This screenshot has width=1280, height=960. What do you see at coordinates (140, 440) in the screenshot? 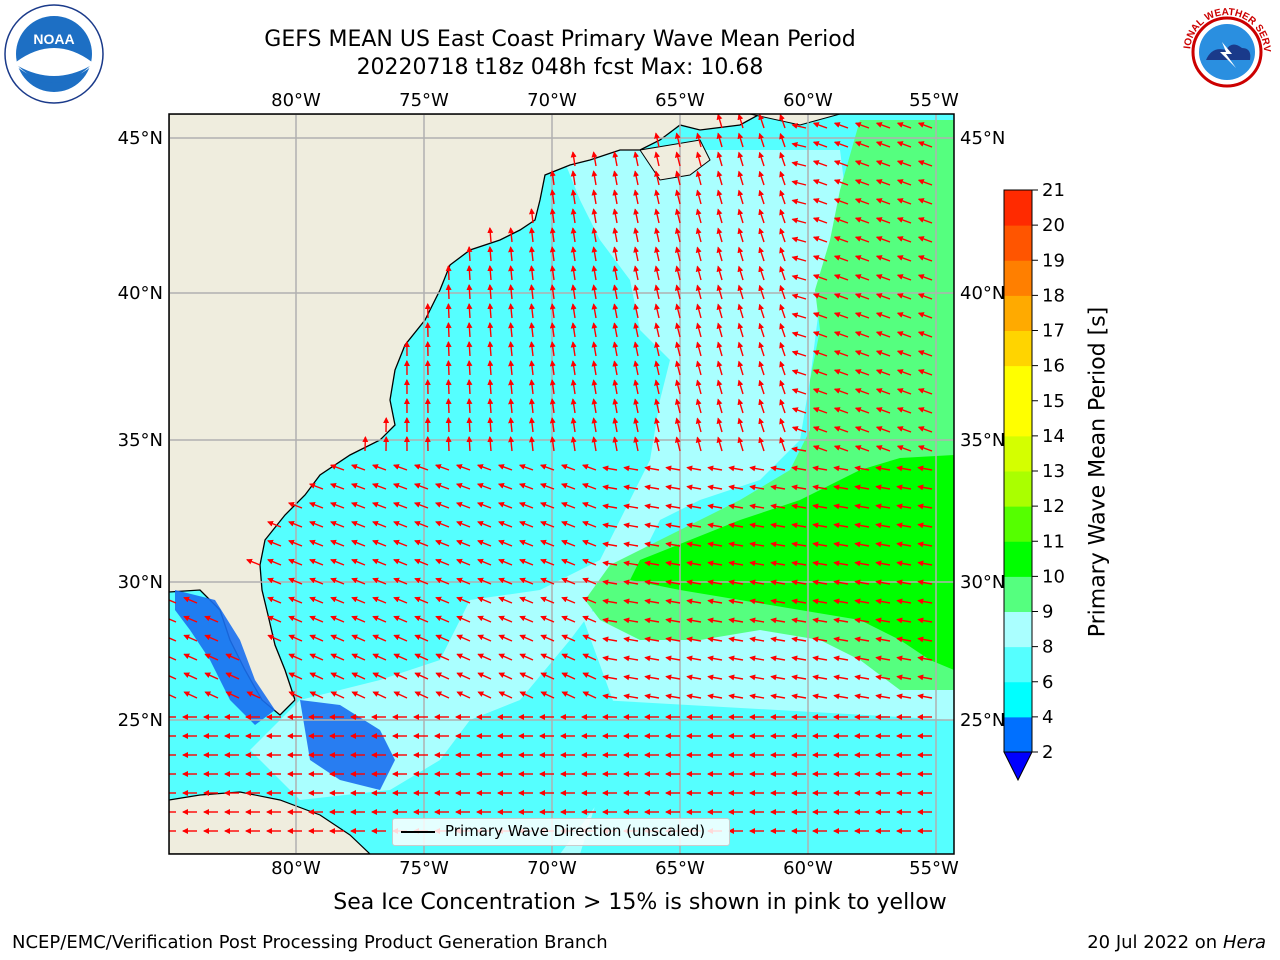
I see `lat-label: 35°N` at bounding box center [140, 440].